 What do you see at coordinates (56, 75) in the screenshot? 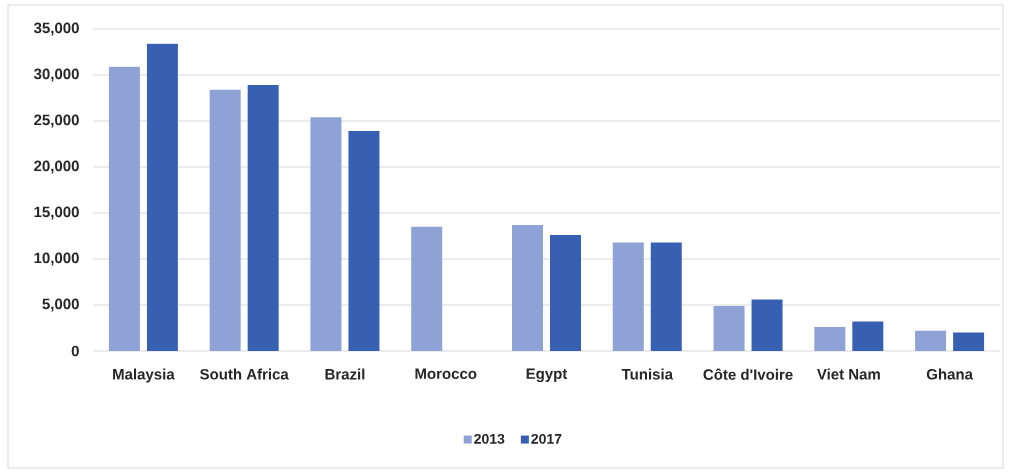
I see `y-tick-label: 30,000` at bounding box center [56, 75].